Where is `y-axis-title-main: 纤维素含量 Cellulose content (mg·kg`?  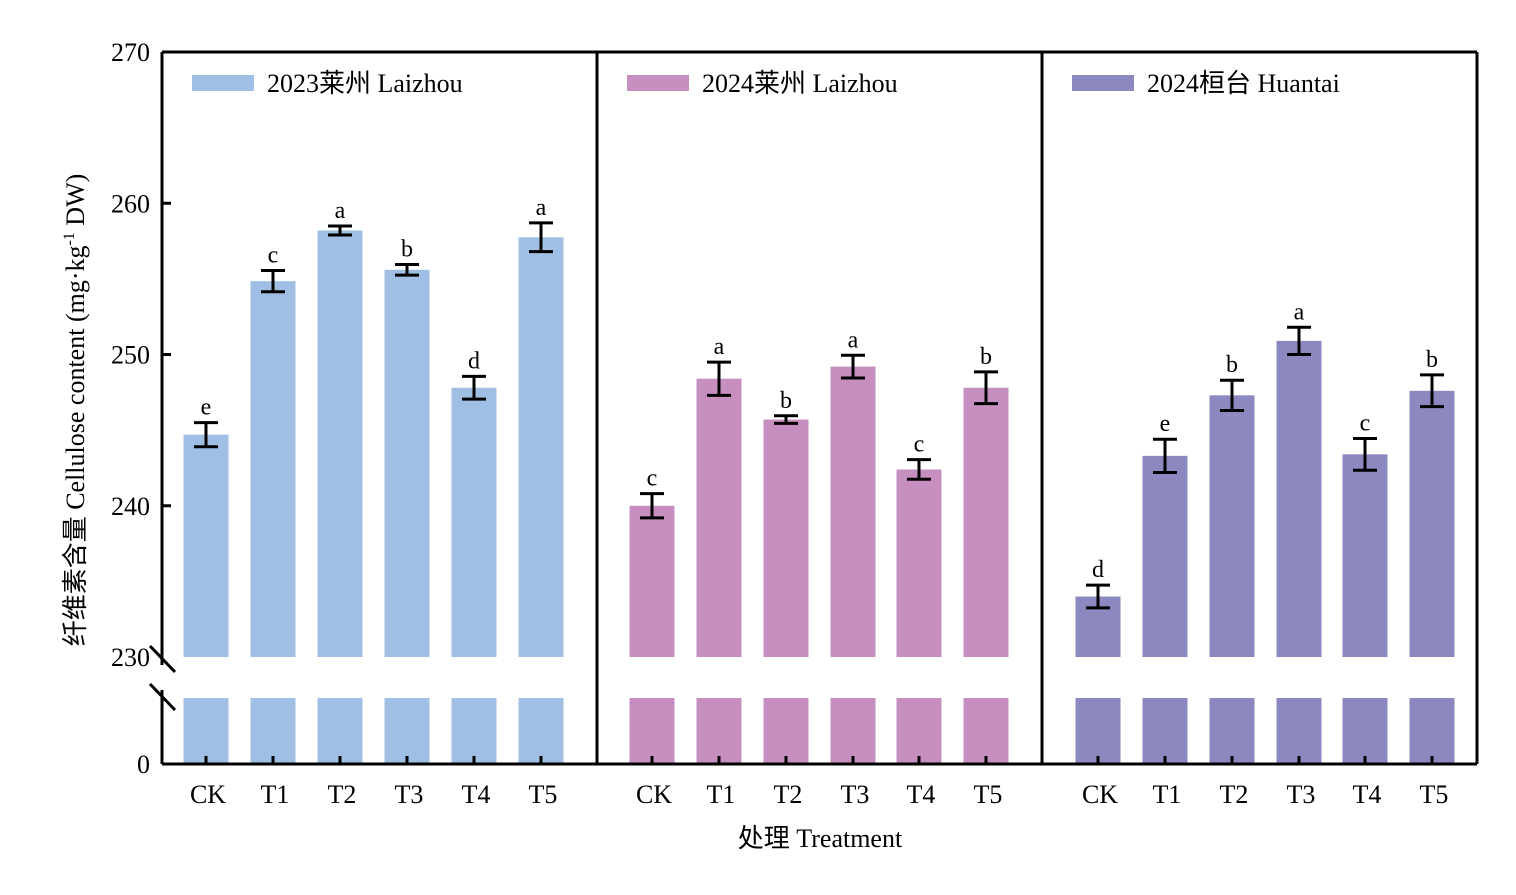 y-axis-title-main: 纤维素含量 Cellulose content (mg·kg is located at coordinates (75, 446).